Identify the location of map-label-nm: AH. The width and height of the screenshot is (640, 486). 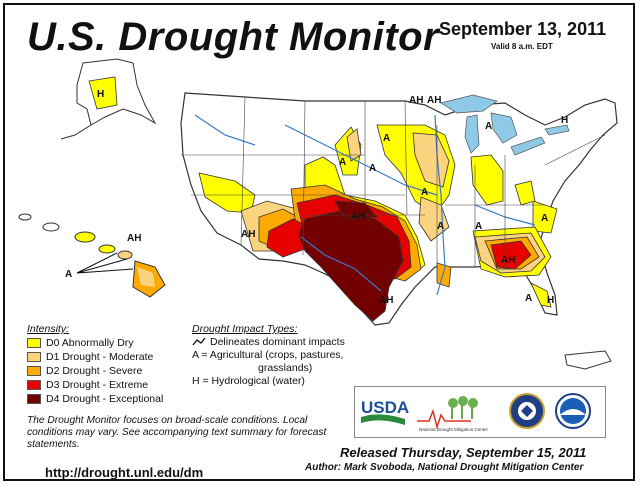
(248, 234).